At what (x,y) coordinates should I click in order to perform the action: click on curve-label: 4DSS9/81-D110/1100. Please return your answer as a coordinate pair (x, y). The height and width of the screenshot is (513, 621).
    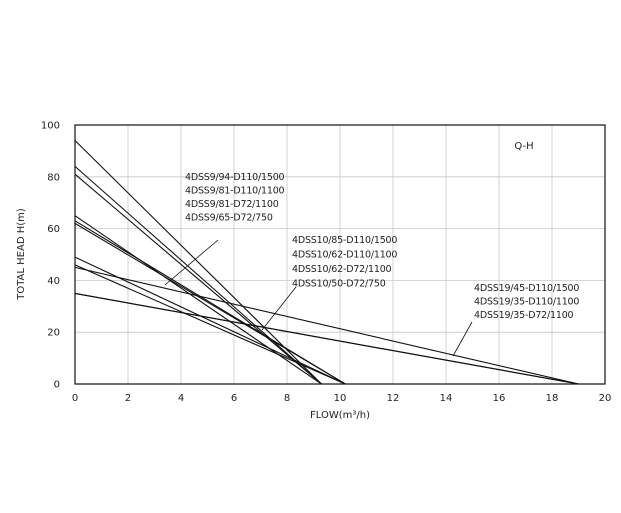
    Looking at the image, I should click on (235, 191).